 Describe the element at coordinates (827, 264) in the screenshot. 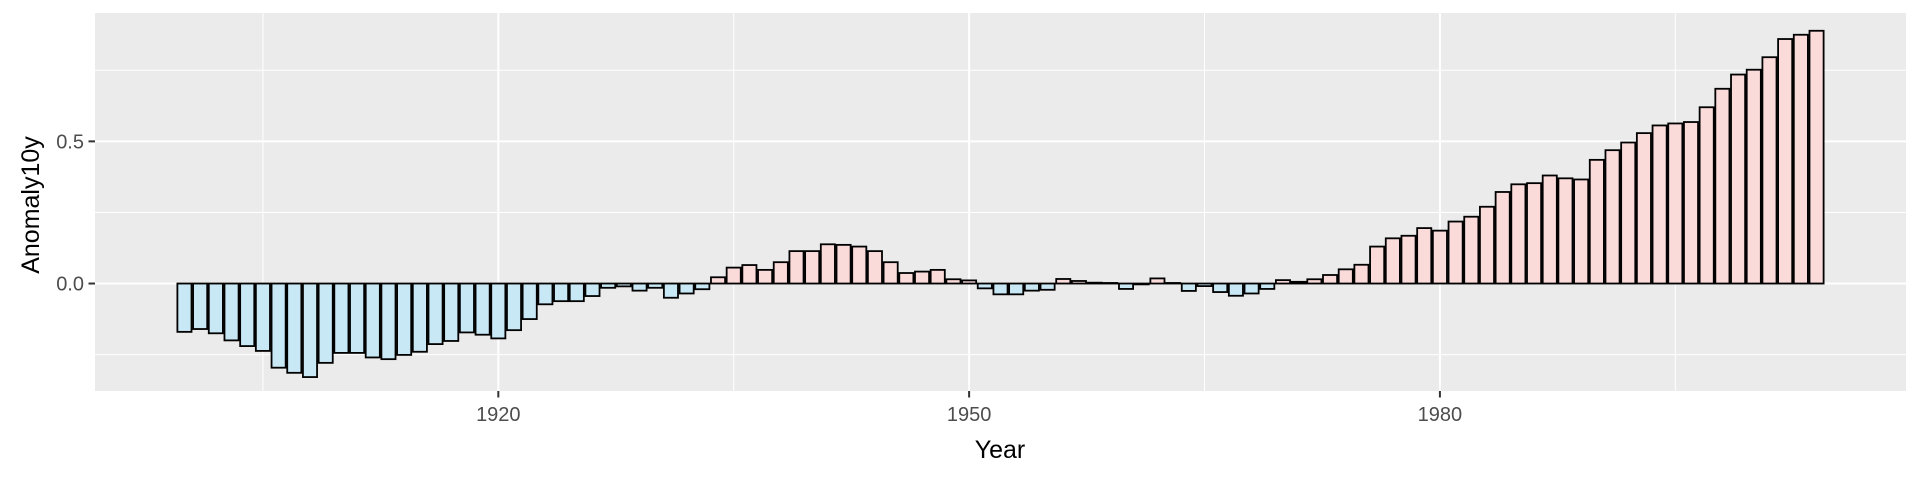

I see `bar-1941` at that location.